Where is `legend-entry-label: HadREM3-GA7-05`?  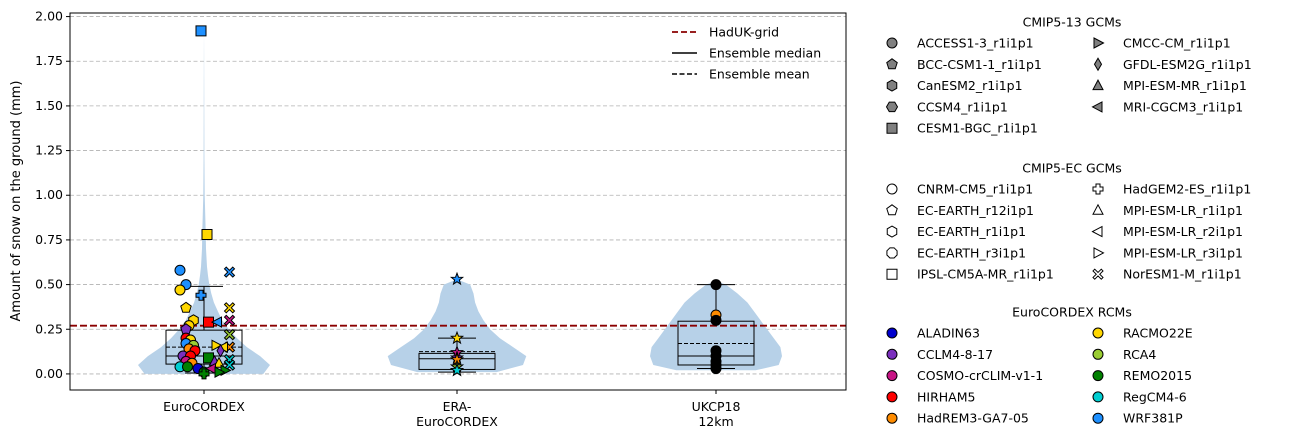 legend-entry-label: HadREM3-GA7-05 is located at coordinates (973, 418).